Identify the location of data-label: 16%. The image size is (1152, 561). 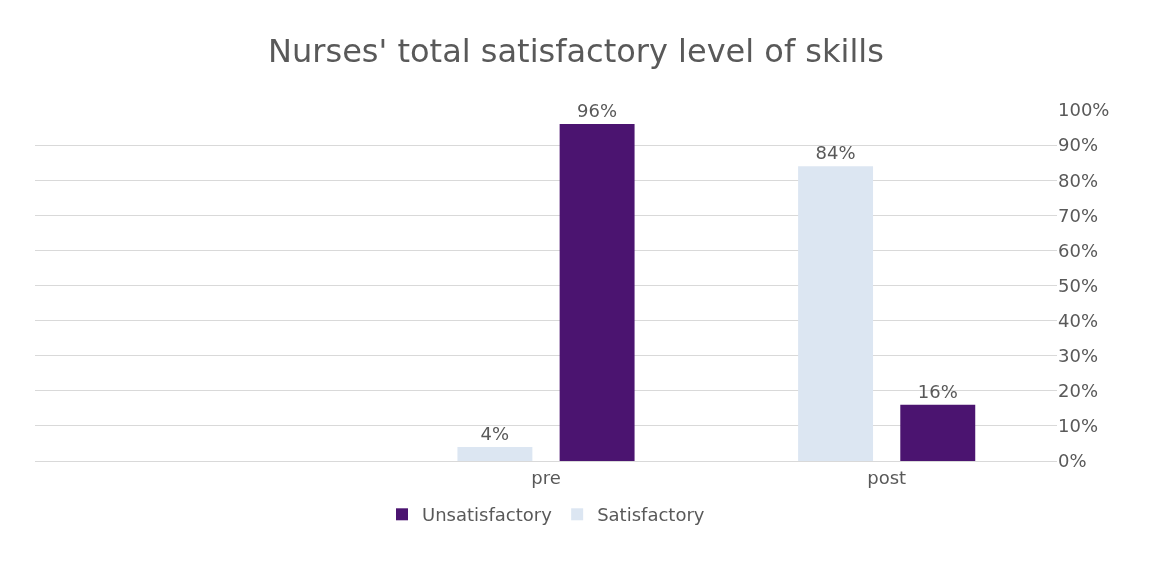
(937, 391).